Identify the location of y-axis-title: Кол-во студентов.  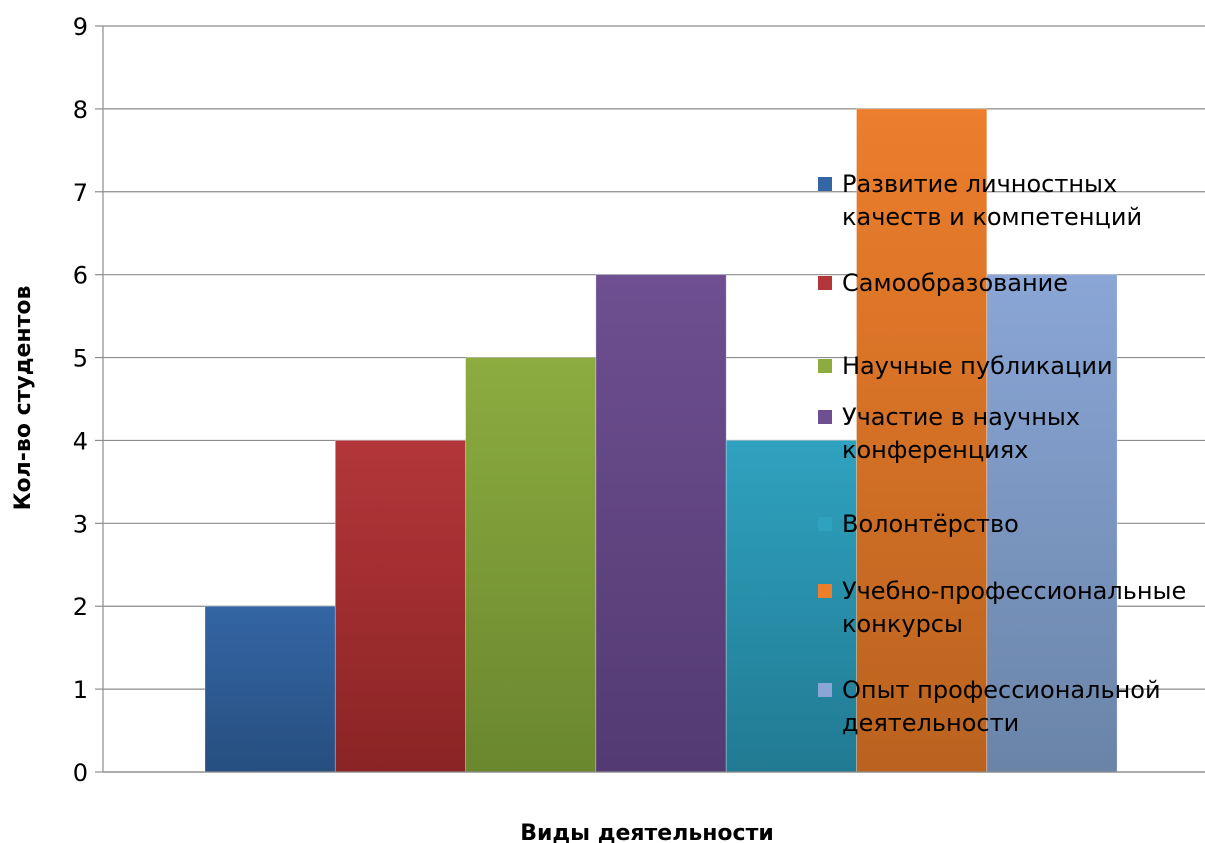
(23, 398).